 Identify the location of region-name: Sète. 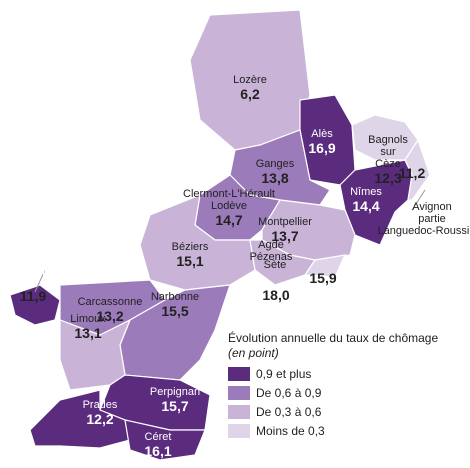
(275, 265).